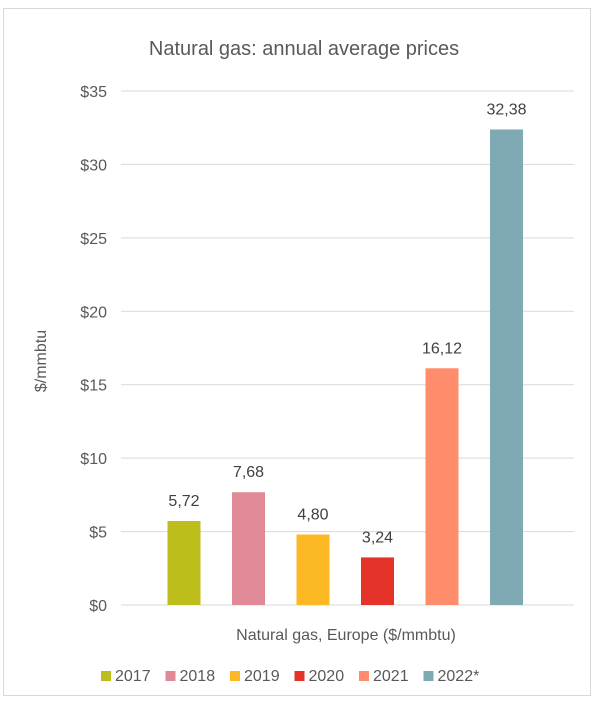  What do you see at coordinates (183, 501) in the screenshot?
I see `data-label: 5,72` at bounding box center [183, 501].